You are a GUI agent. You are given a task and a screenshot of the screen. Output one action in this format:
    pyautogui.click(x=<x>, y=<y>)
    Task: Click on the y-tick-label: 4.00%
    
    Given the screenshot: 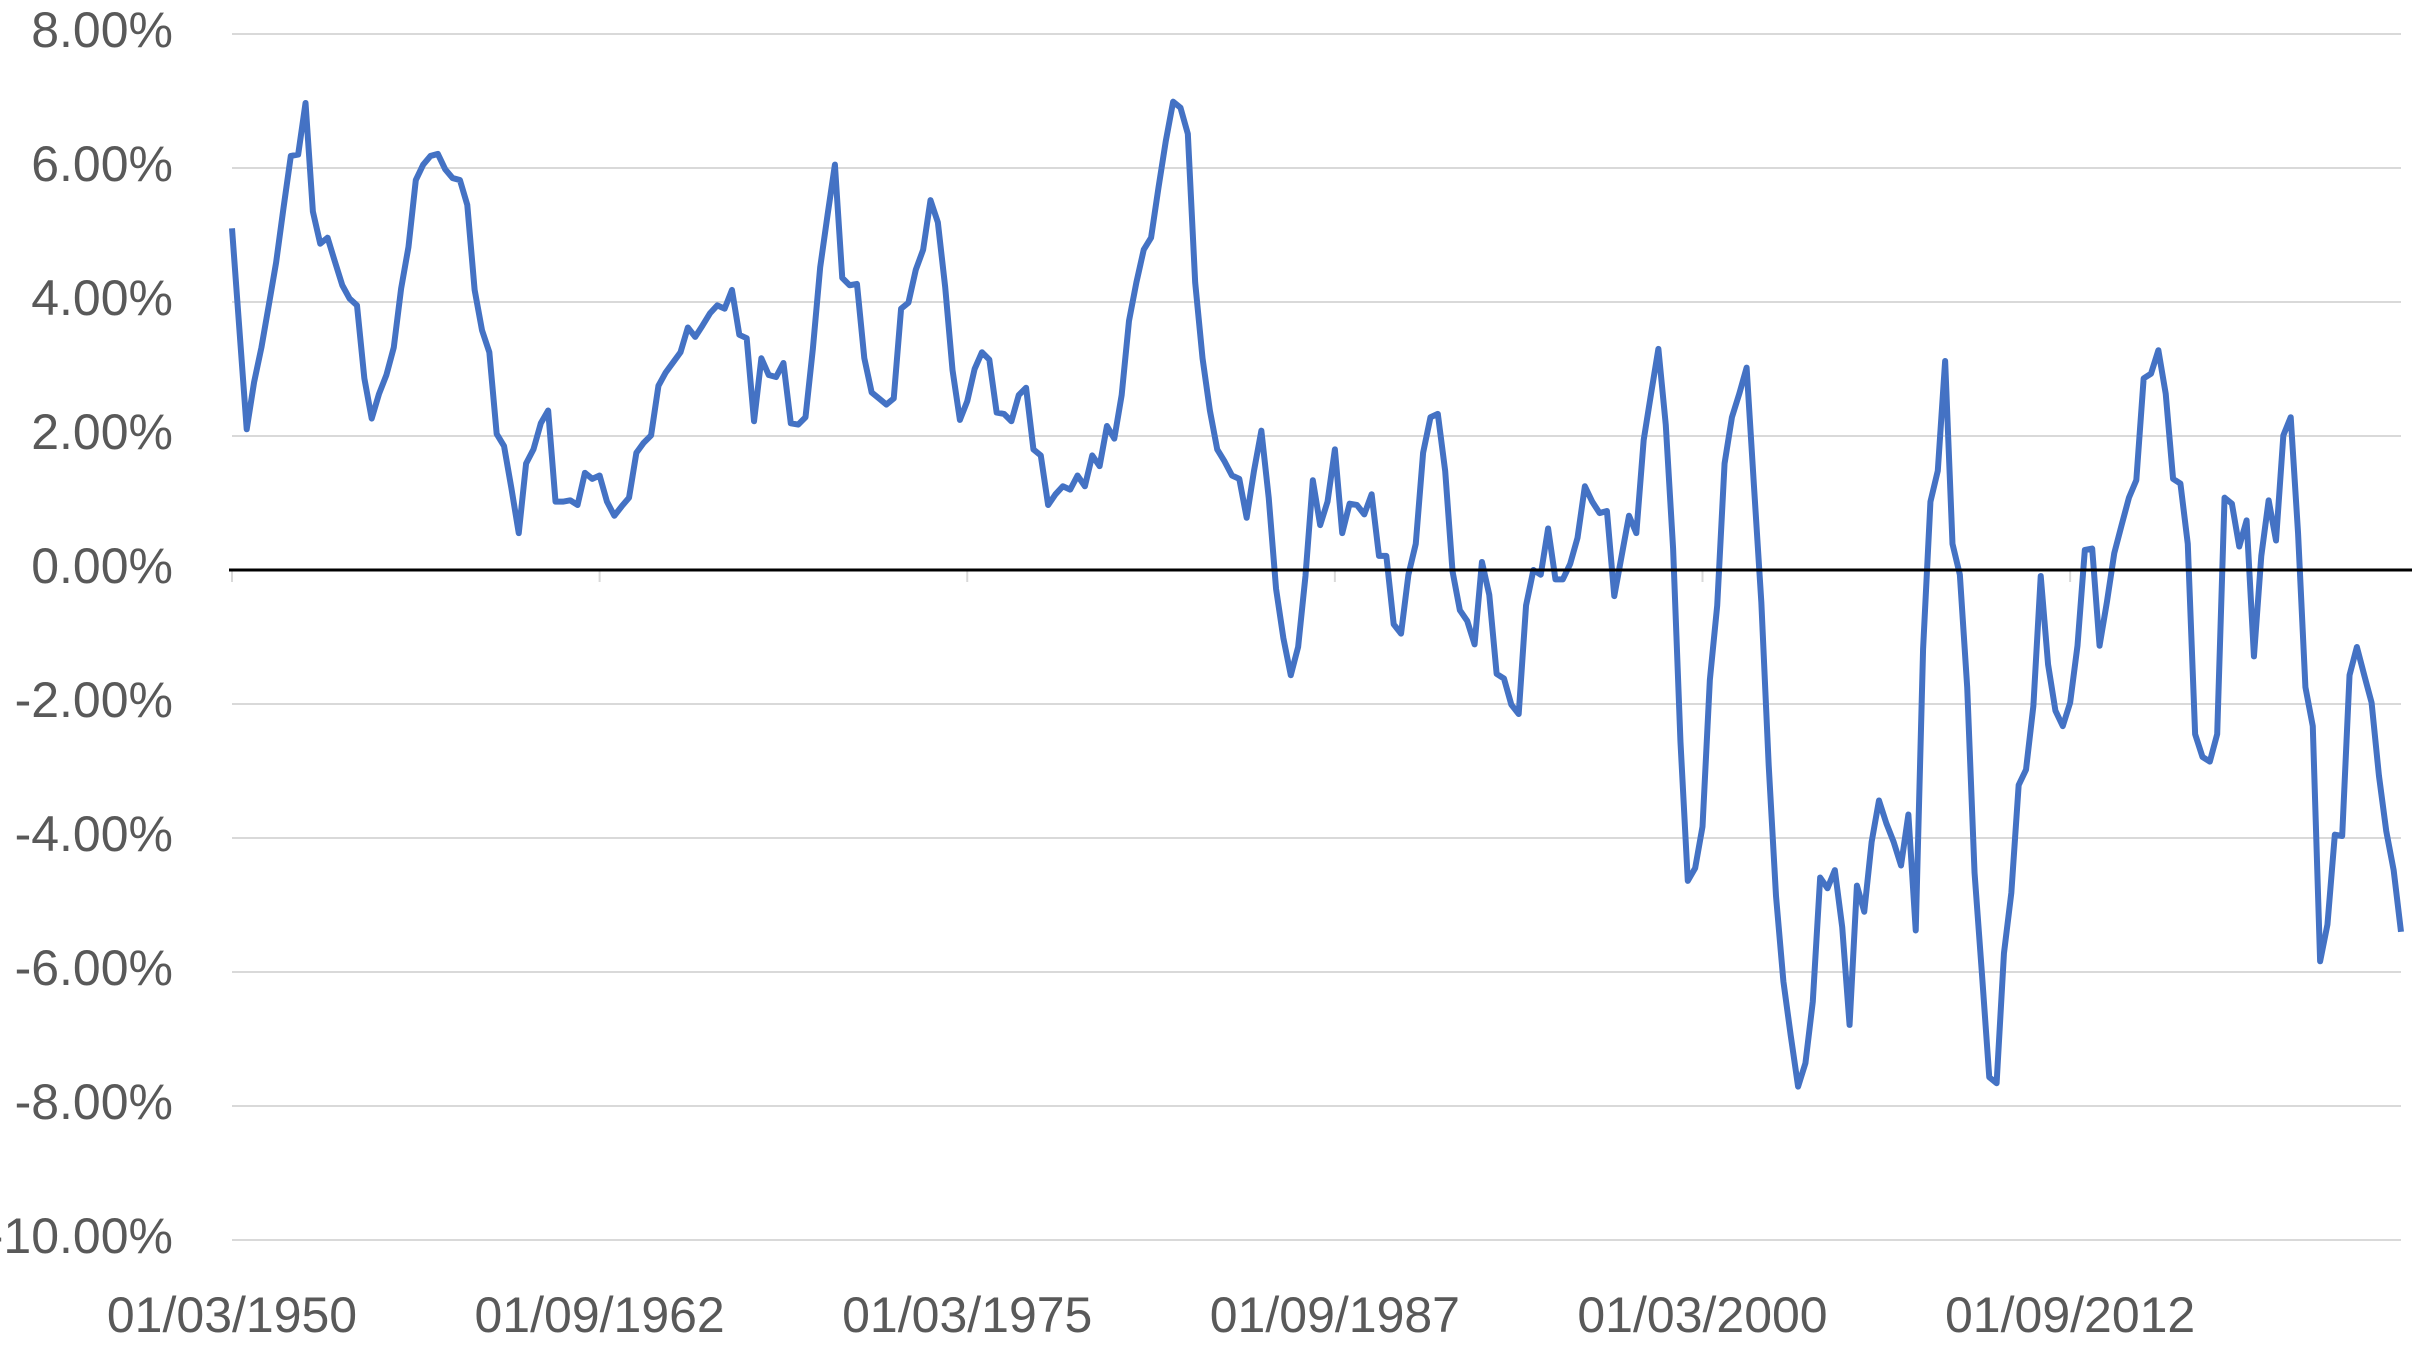 What is the action you would take?
    pyautogui.click(x=102, y=298)
    